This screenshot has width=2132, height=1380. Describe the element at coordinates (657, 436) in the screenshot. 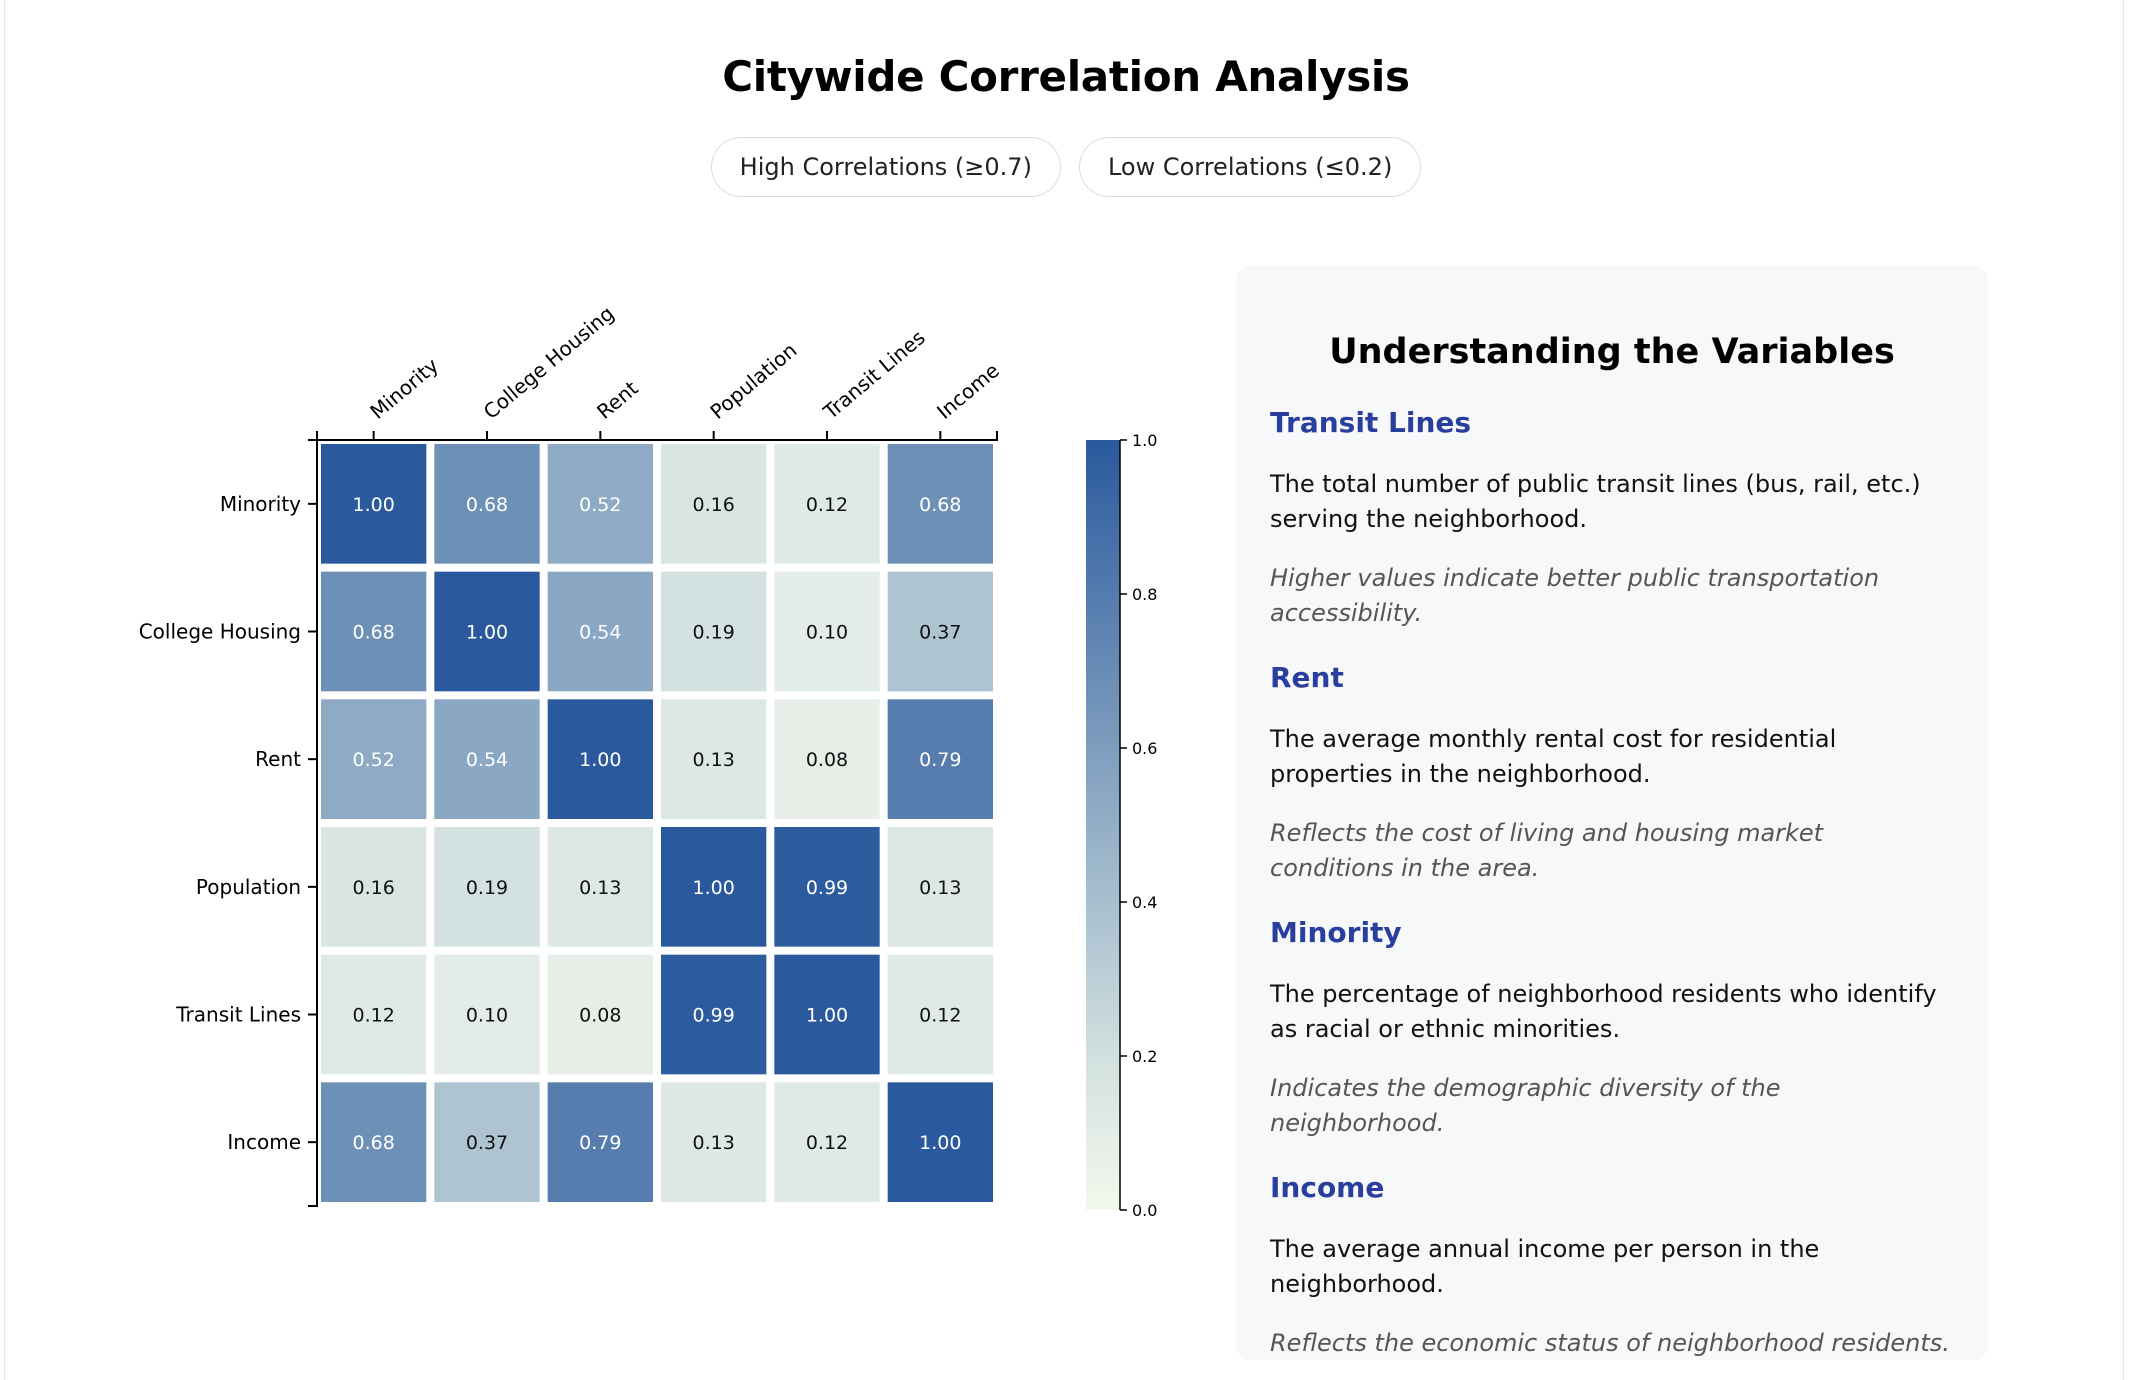

I see `x-axis-line` at that location.